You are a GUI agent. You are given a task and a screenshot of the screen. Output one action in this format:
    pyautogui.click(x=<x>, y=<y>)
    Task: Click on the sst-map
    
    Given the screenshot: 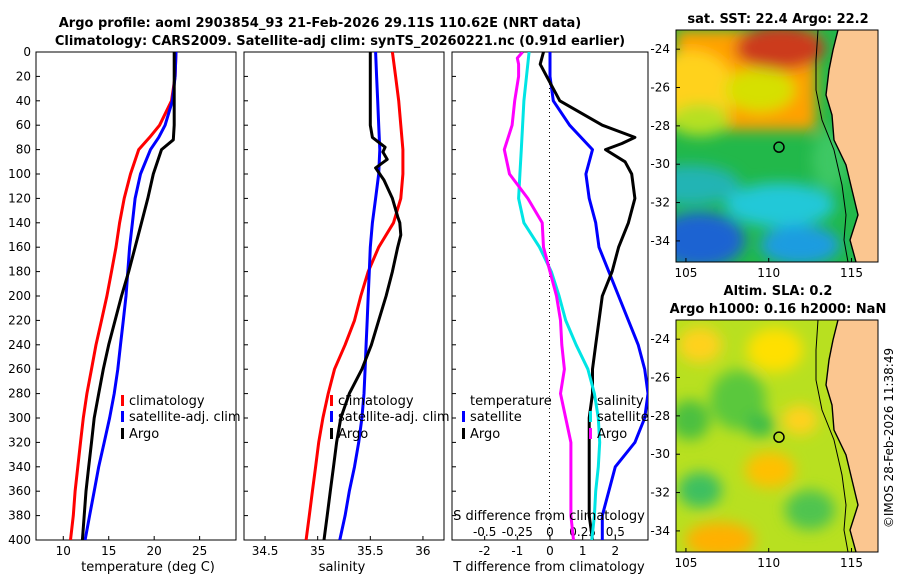 What is the action you would take?
    pyautogui.click(x=777, y=146)
    